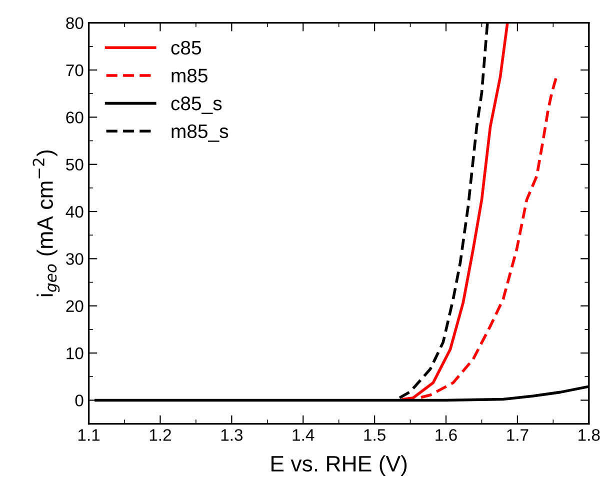  Describe the element at coordinates (89, 435) in the screenshot. I see `x-tick-label: 1.1` at that location.